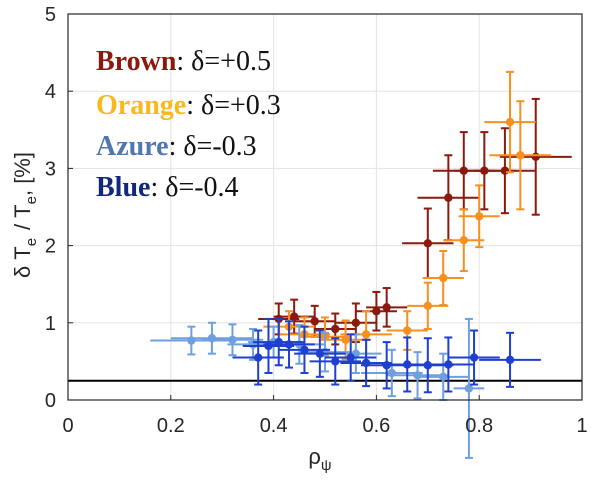  I want to click on x-tick-label: 1, so click(581, 426).